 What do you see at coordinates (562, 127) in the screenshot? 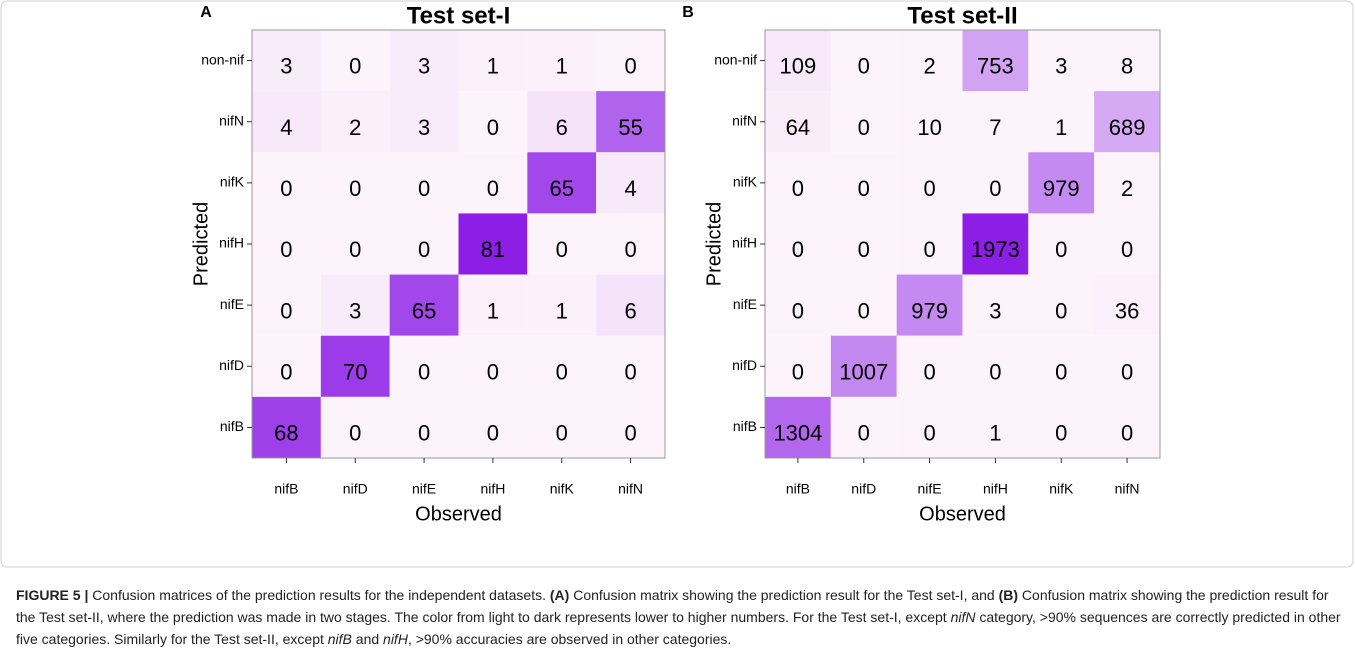
I see `cell-label: 6` at bounding box center [562, 127].